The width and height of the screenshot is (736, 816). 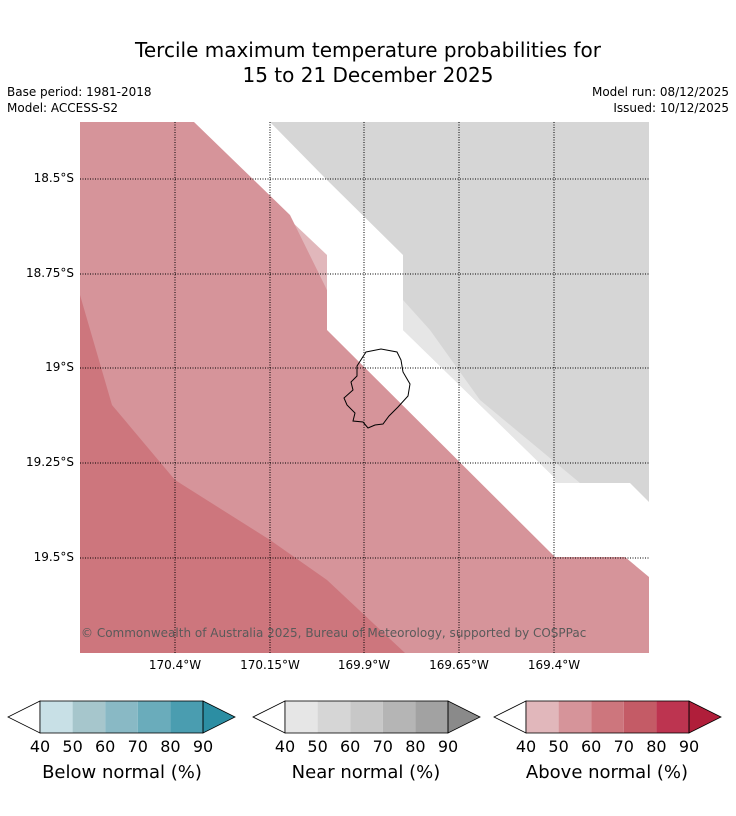 I want to click on lat-tick: 18.5°S, so click(x=53, y=178).